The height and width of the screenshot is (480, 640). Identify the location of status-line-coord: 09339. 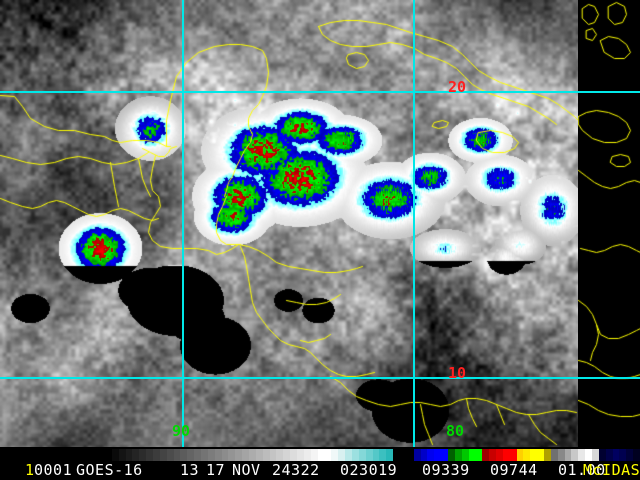
(446, 470).